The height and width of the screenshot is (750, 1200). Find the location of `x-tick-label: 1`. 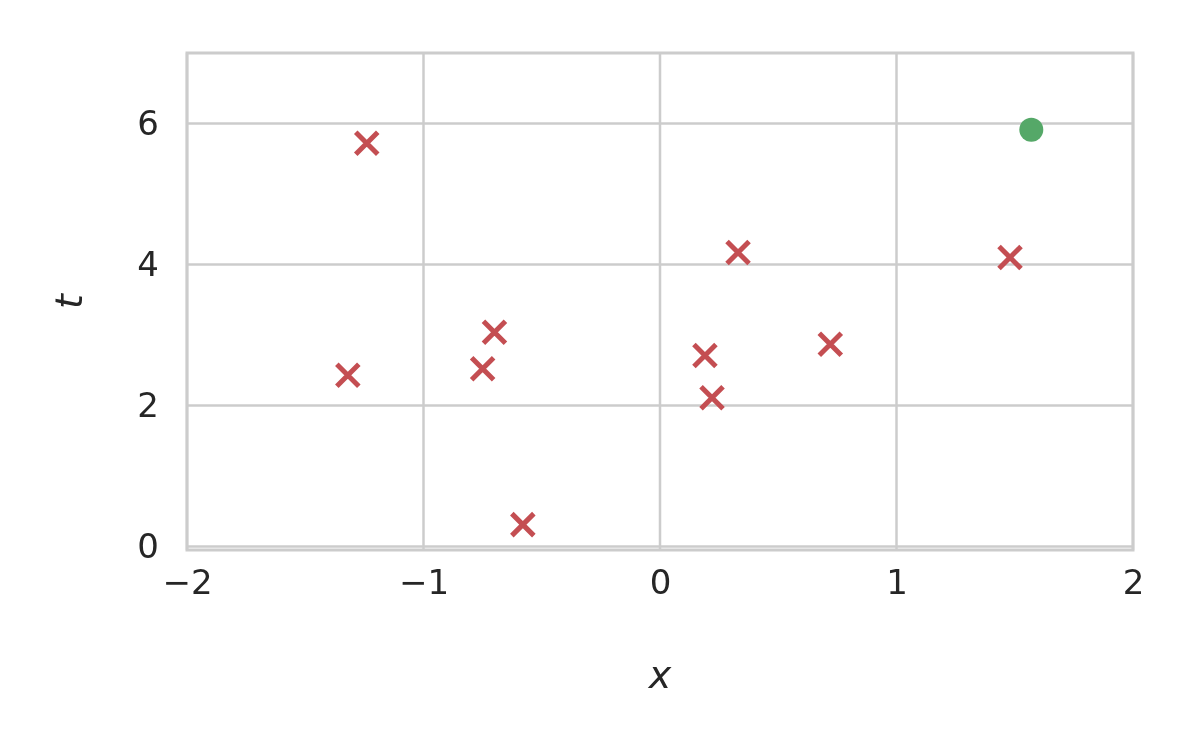

x-tick-label: 1 is located at coordinates (897, 582).